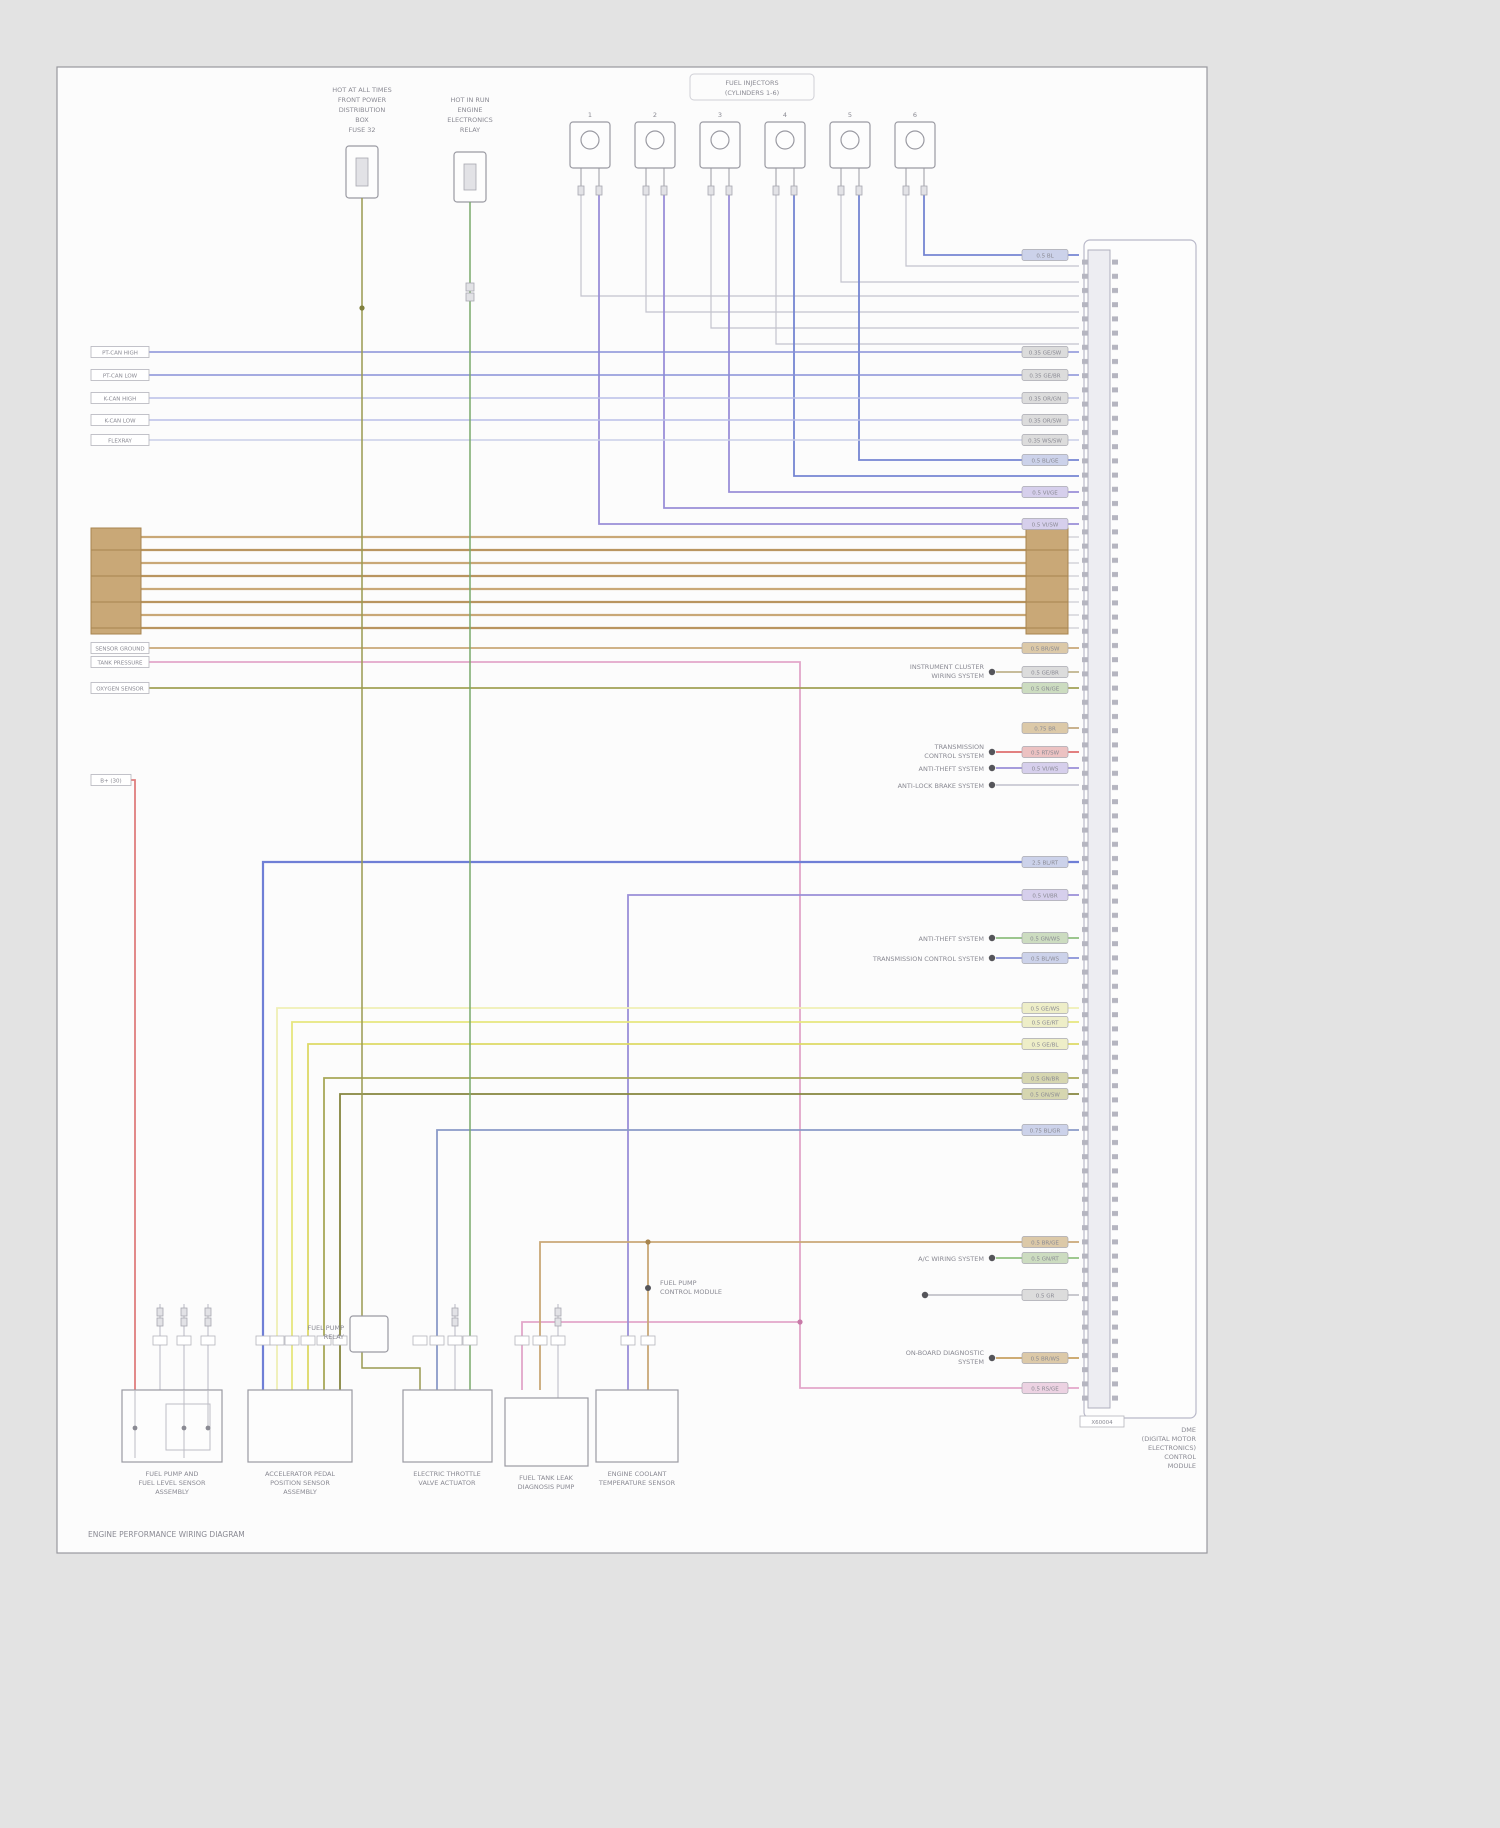  I want to click on wire-injector-5-signal, so click(968, 328).